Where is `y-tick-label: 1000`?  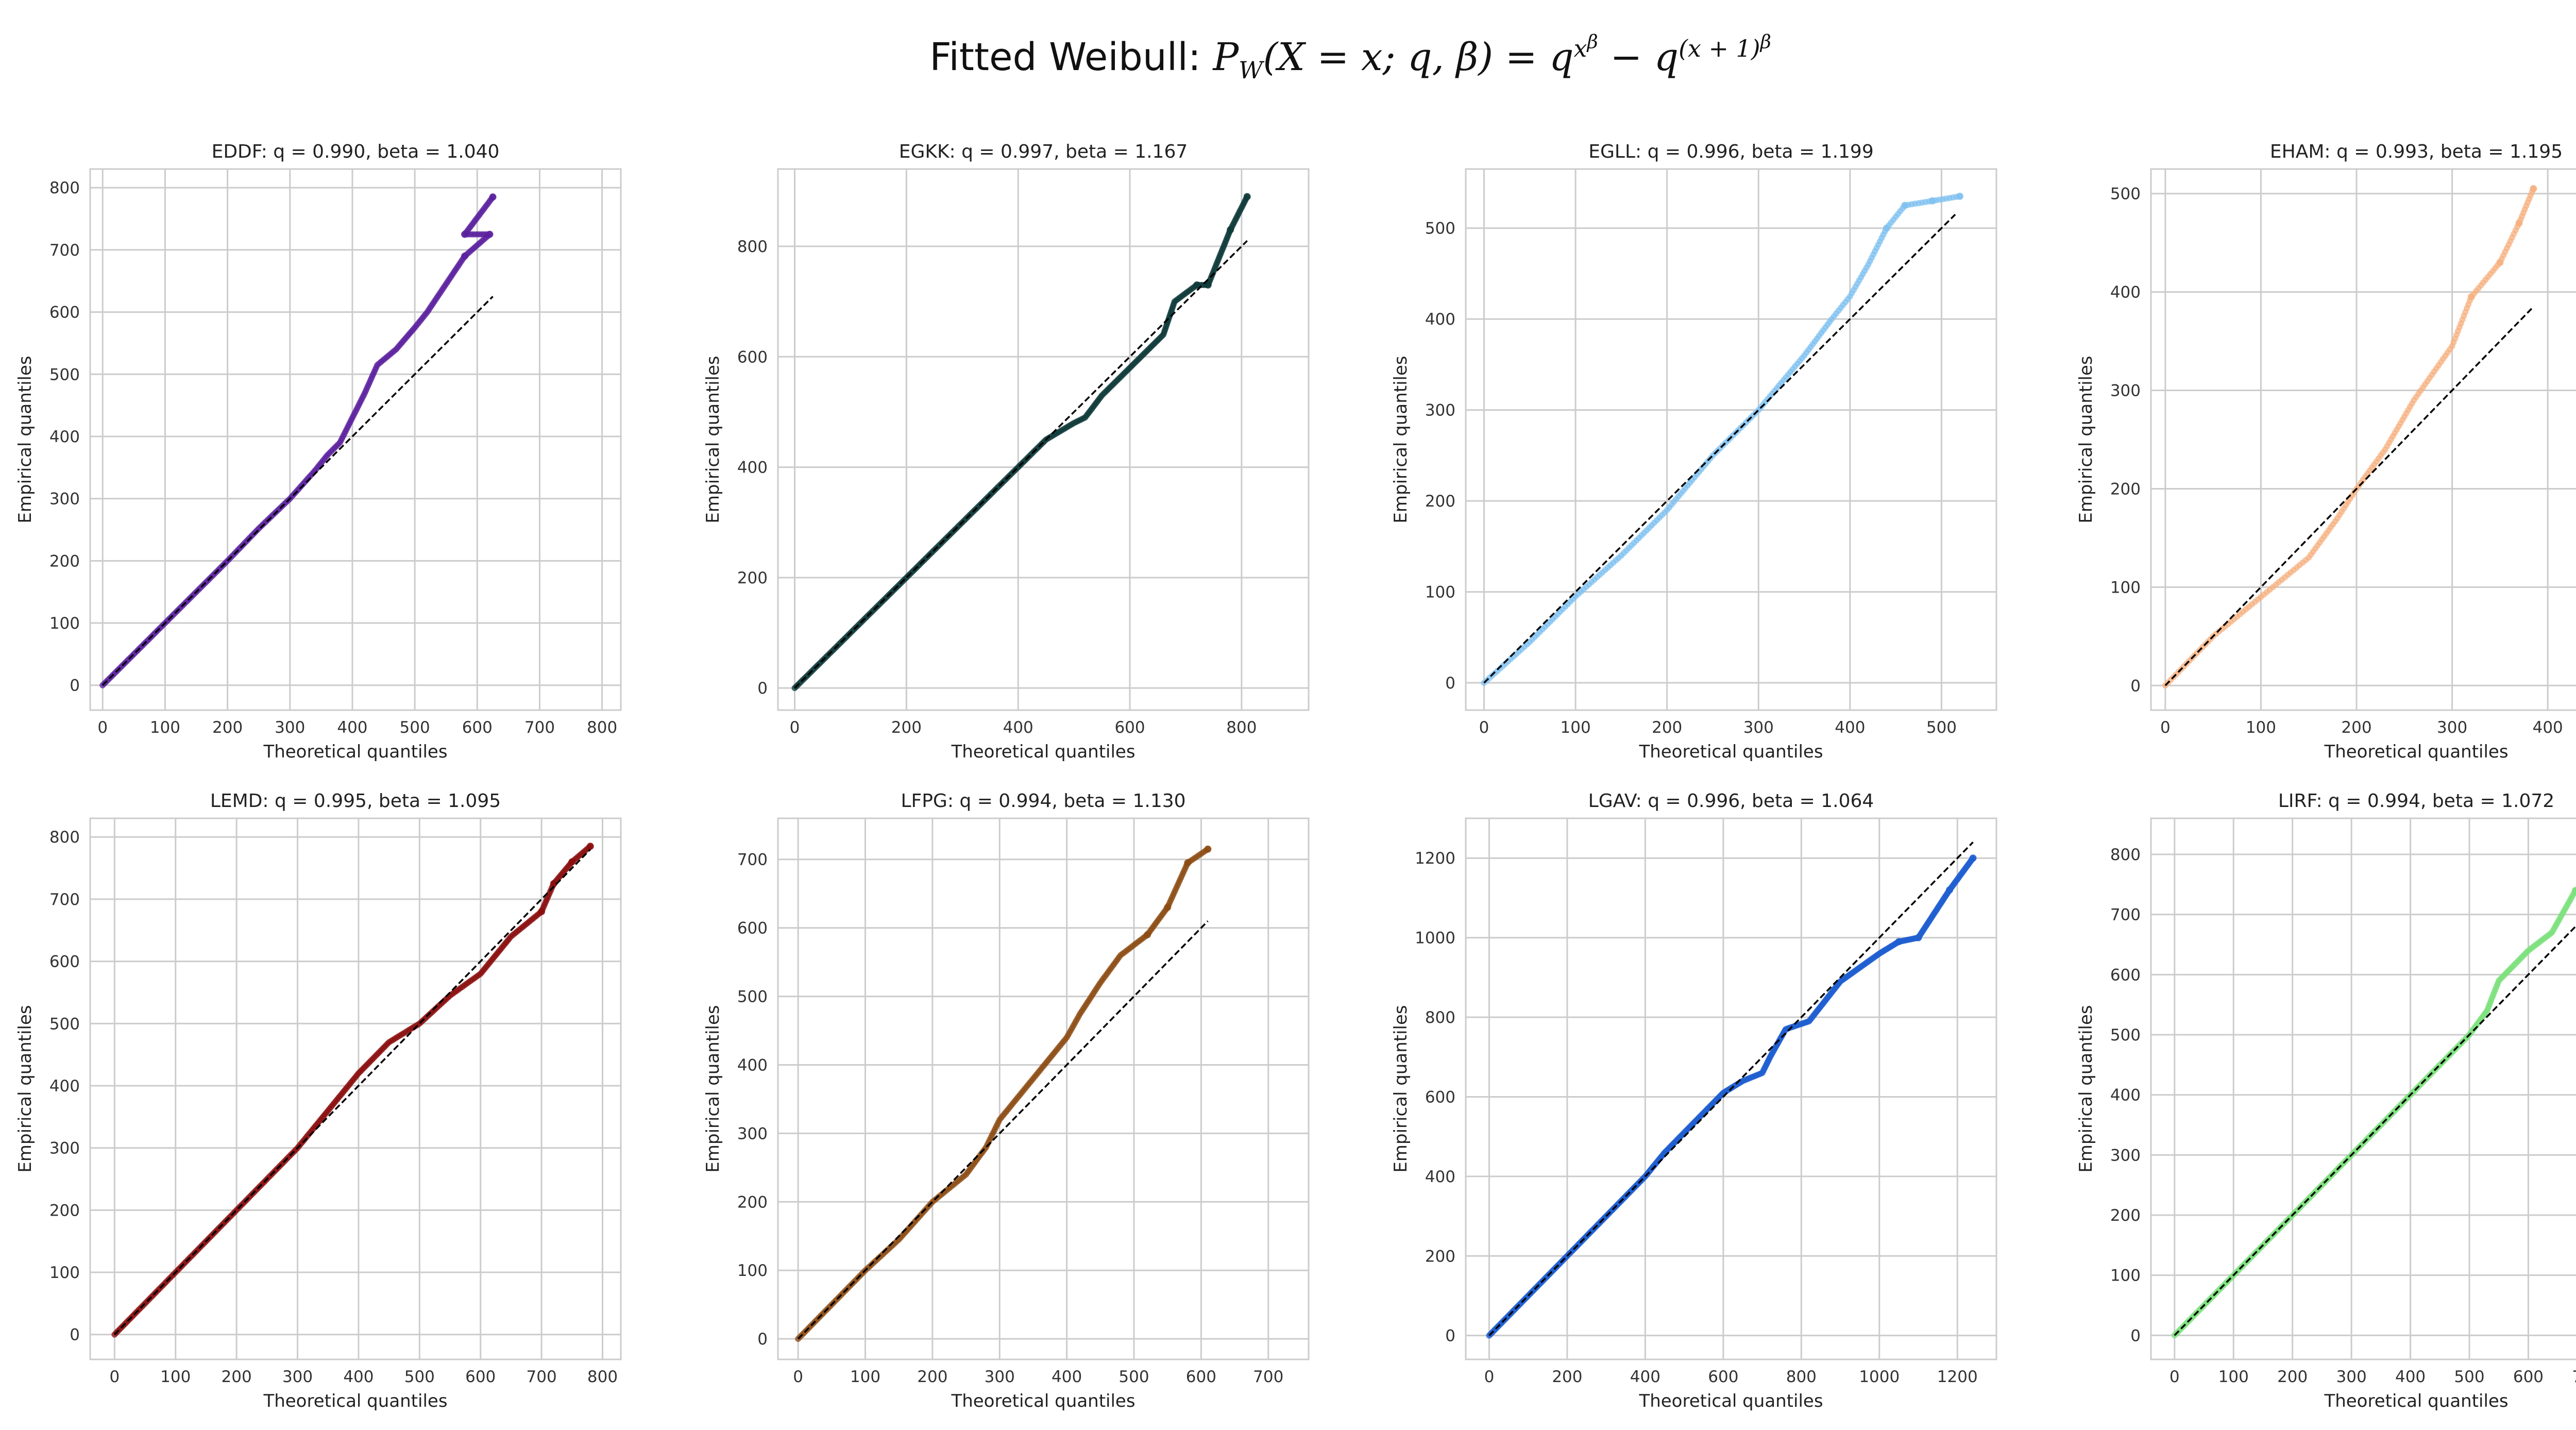
y-tick-label: 1000 is located at coordinates (1435, 938).